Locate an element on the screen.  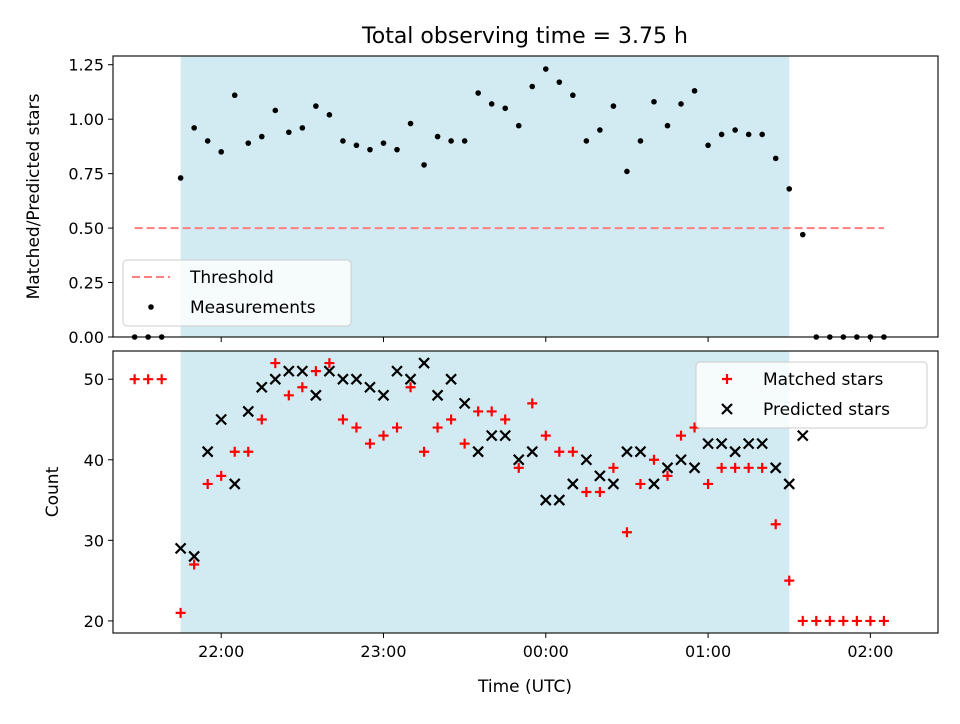
chart-title: Total observing time = 3.75 h is located at coordinates (524, 36).